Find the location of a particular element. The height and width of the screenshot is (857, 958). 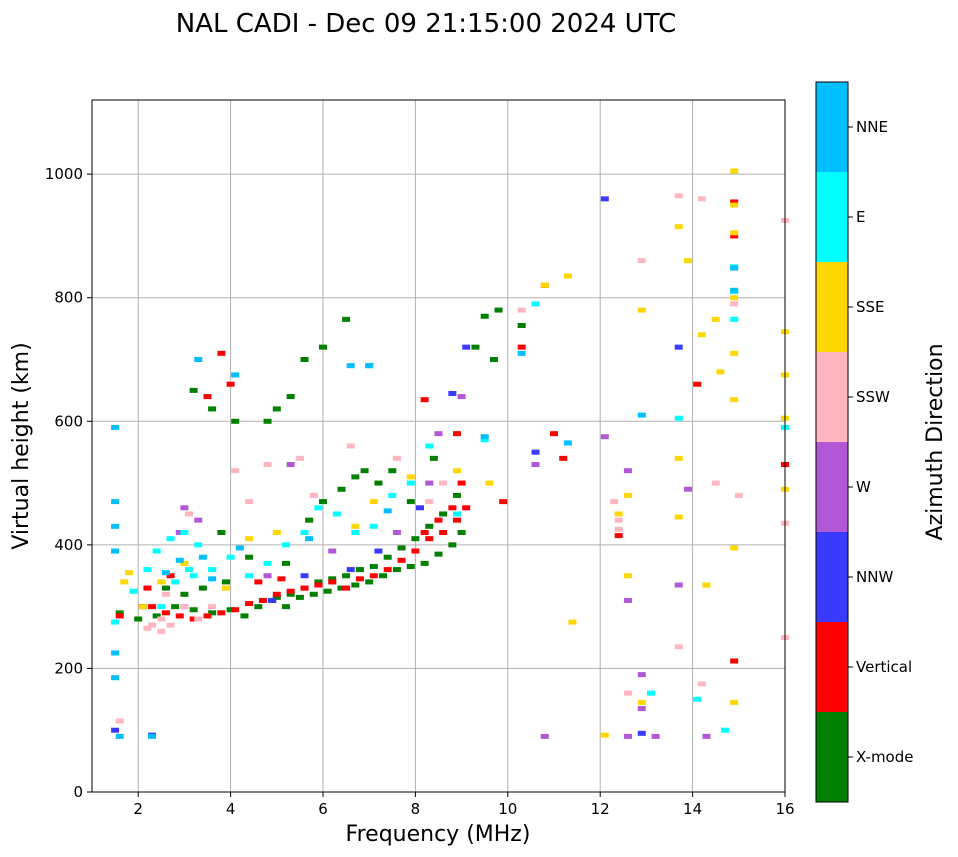

x-tick-label: 16 is located at coordinates (784, 809).